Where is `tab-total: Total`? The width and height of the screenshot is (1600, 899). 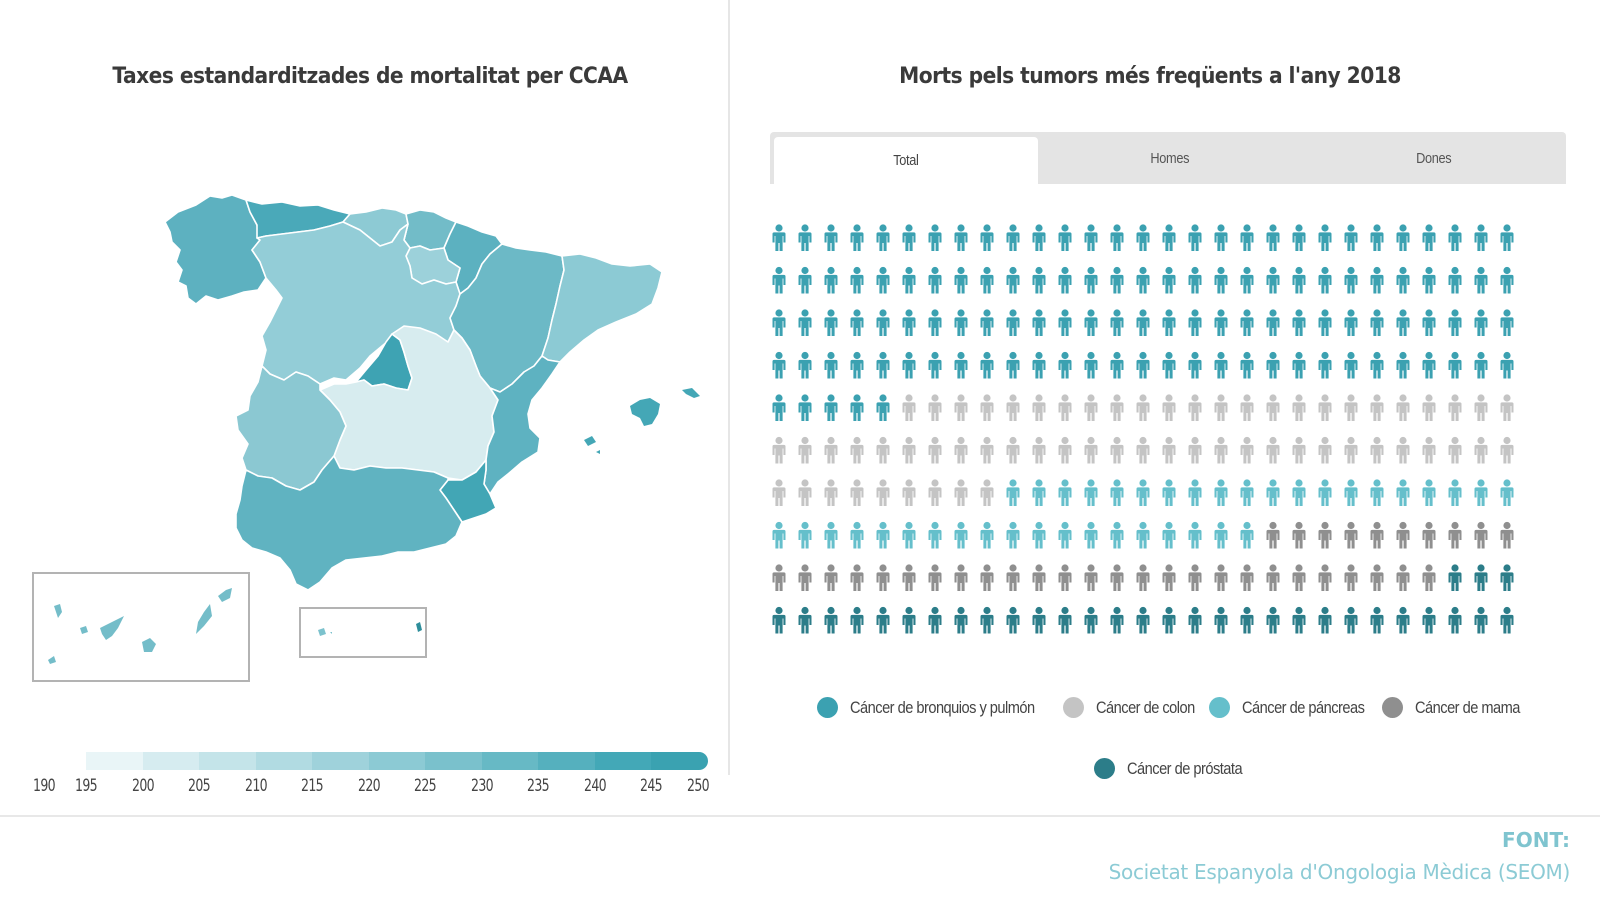
tab-total: Total is located at coordinates (906, 160).